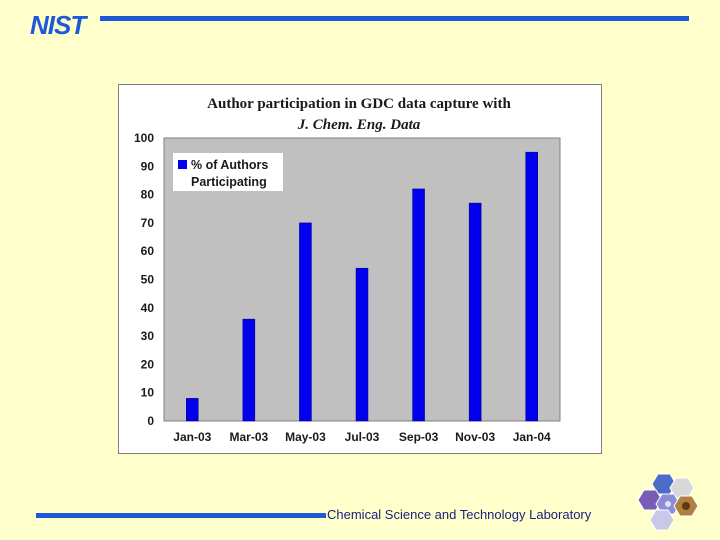 Image resolution: width=720 pixels, height=540 pixels. I want to click on legend-box, so click(228, 172).